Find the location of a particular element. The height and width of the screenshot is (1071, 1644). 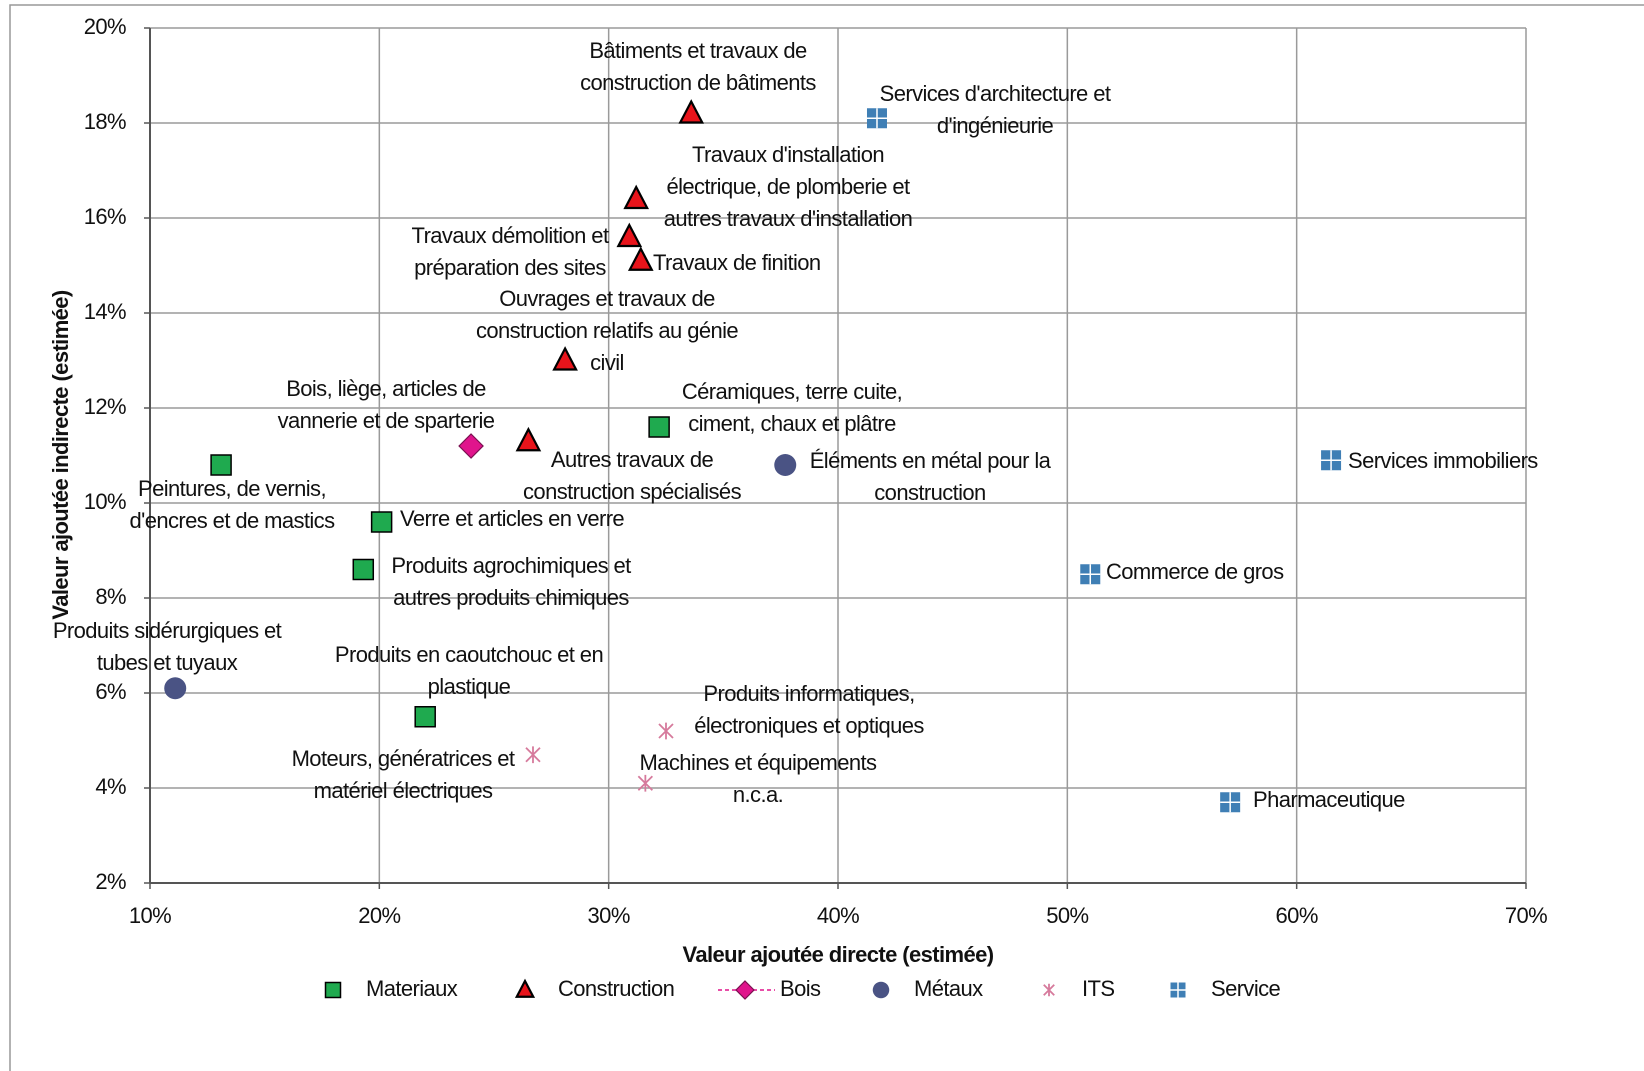

legend-item: Service is located at coordinates (1246, 988).